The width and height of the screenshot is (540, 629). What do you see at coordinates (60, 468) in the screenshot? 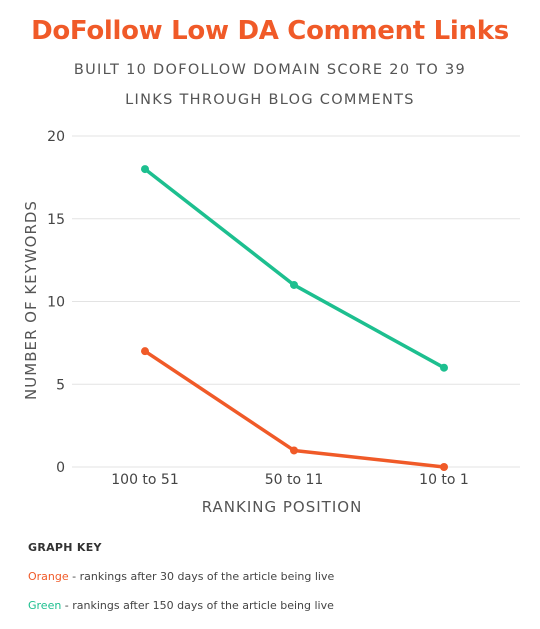
I see `y-tick-label: 0` at bounding box center [60, 468].